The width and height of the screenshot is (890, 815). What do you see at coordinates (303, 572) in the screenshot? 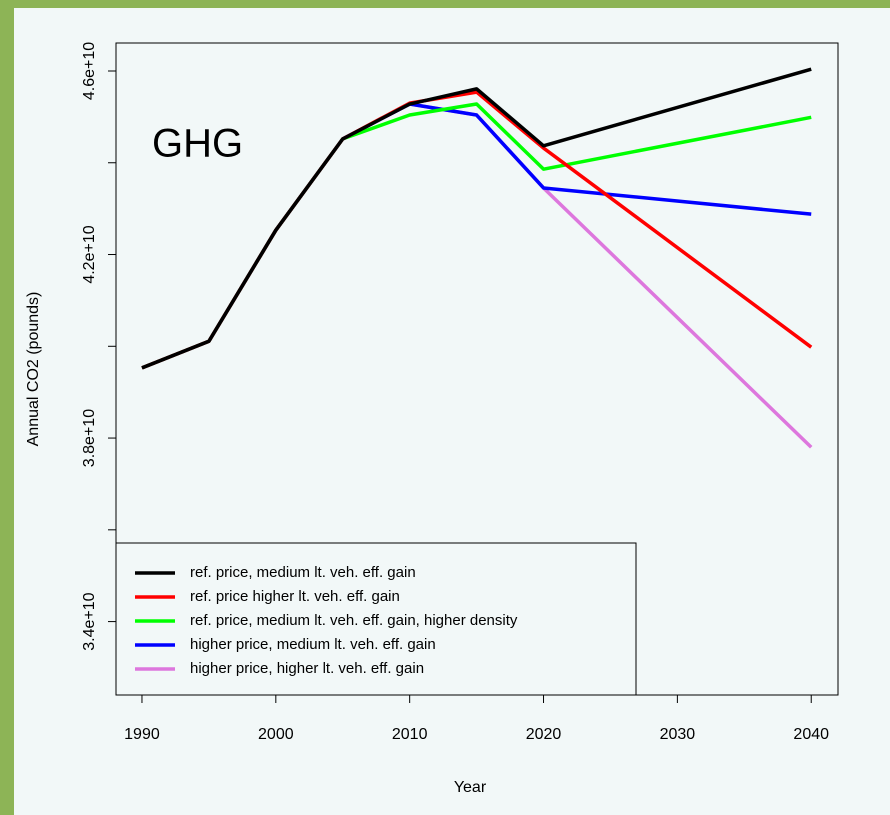
I see `legend-label: ref. price, medium lt. veh. eff. gain` at bounding box center [303, 572].